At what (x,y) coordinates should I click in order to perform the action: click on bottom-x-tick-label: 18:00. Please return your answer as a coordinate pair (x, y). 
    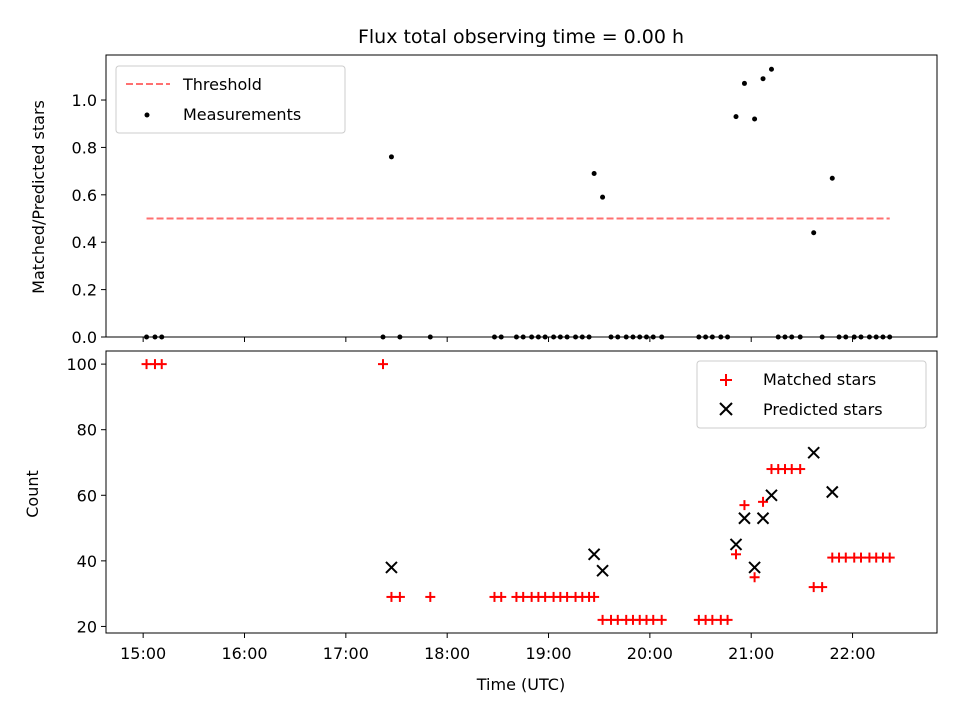
    Looking at the image, I should click on (447, 653).